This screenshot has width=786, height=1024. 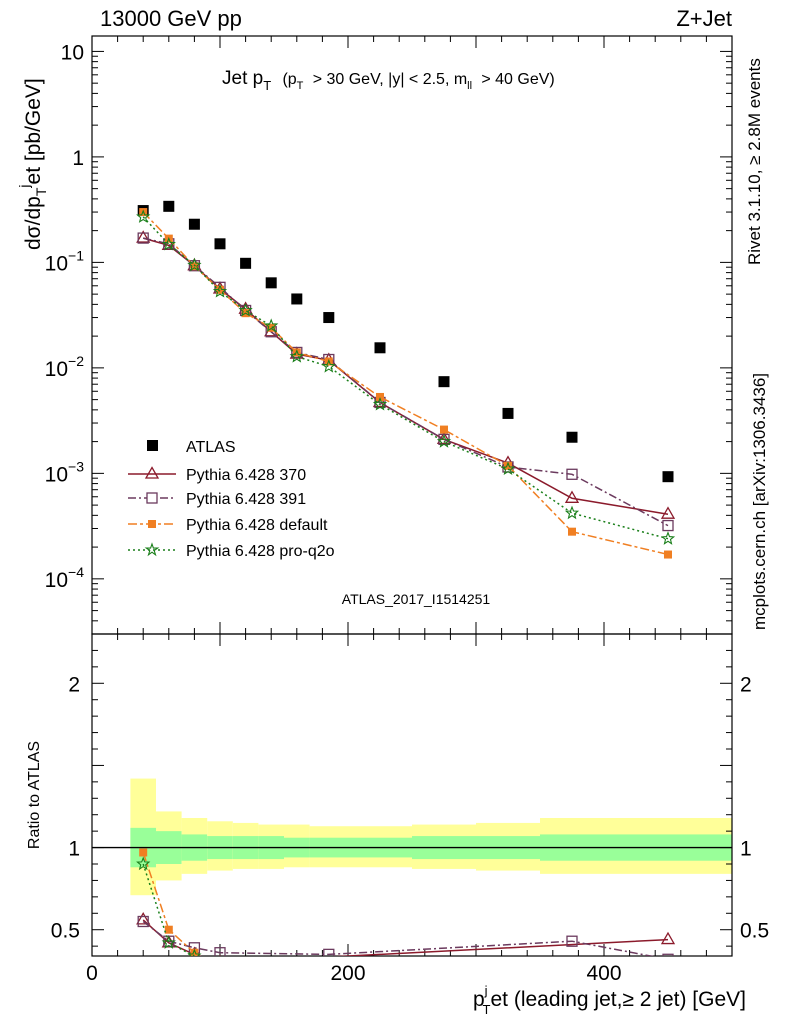 What do you see at coordinates (260, 551) in the screenshot?
I see `legend-label-pq2o: Pythia 6.428 pro-q2o` at bounding box center [260, 551].